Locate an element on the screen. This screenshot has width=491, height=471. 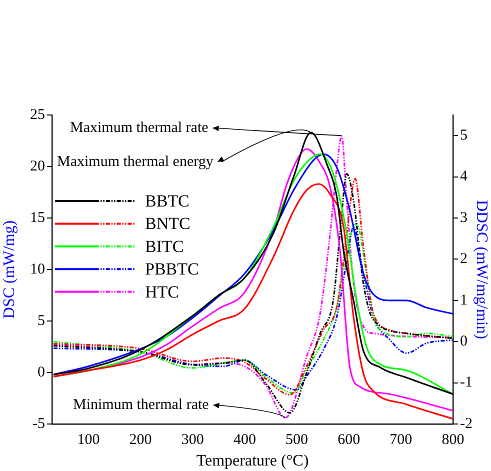
y-tick-label: 0 is located at coordinates (41, 372).